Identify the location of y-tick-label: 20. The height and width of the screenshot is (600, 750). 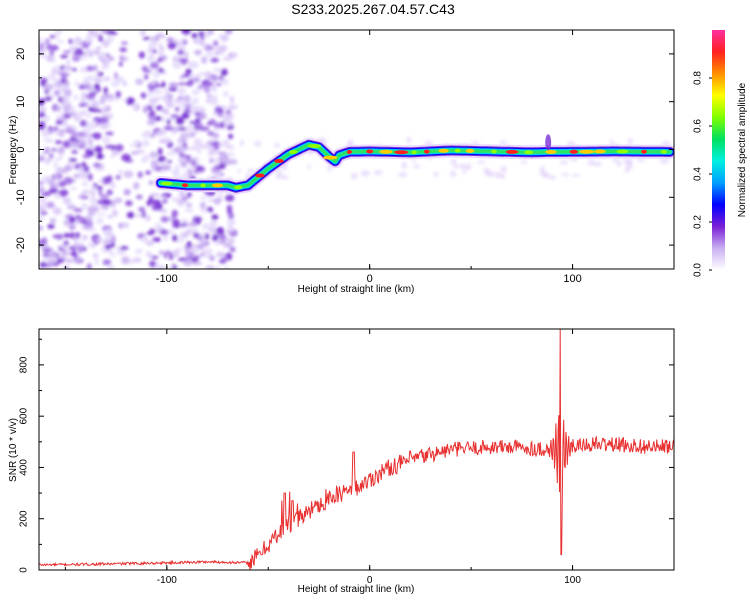
(21, 54).